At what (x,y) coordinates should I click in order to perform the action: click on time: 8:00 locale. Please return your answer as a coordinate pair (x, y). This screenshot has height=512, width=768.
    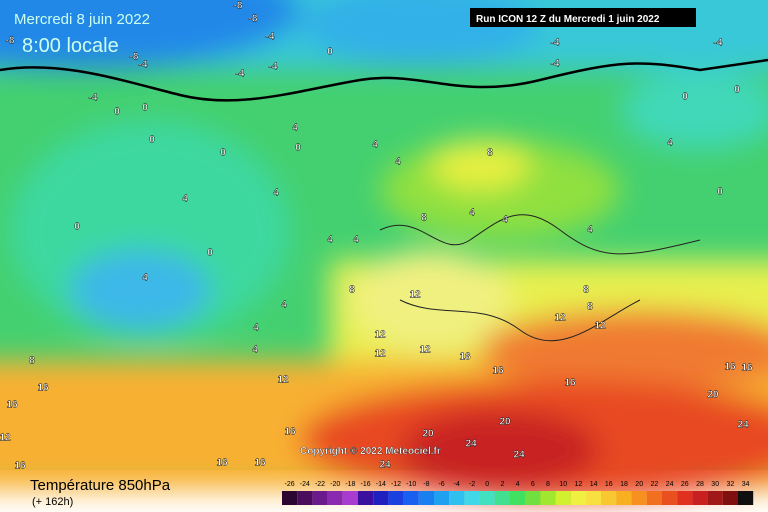
    Looking at the image, I should click on (70, 46).